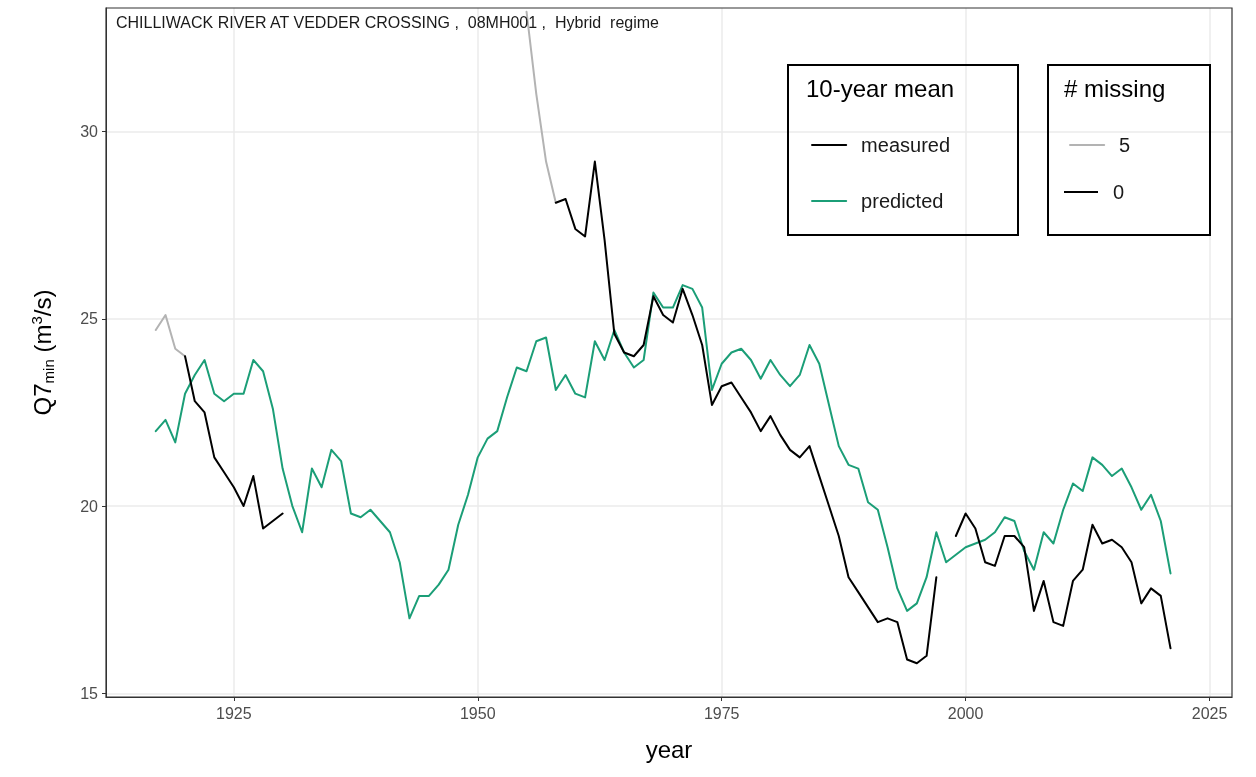 This screenshot has width=1256, height=777. Describe the element at coordinates (388, 22) in the screenshot. I see `chart-title: CHILLIWACK RIVER AT VEDDER CROSSING , 08MH001 , Hybrid regime` at that location.